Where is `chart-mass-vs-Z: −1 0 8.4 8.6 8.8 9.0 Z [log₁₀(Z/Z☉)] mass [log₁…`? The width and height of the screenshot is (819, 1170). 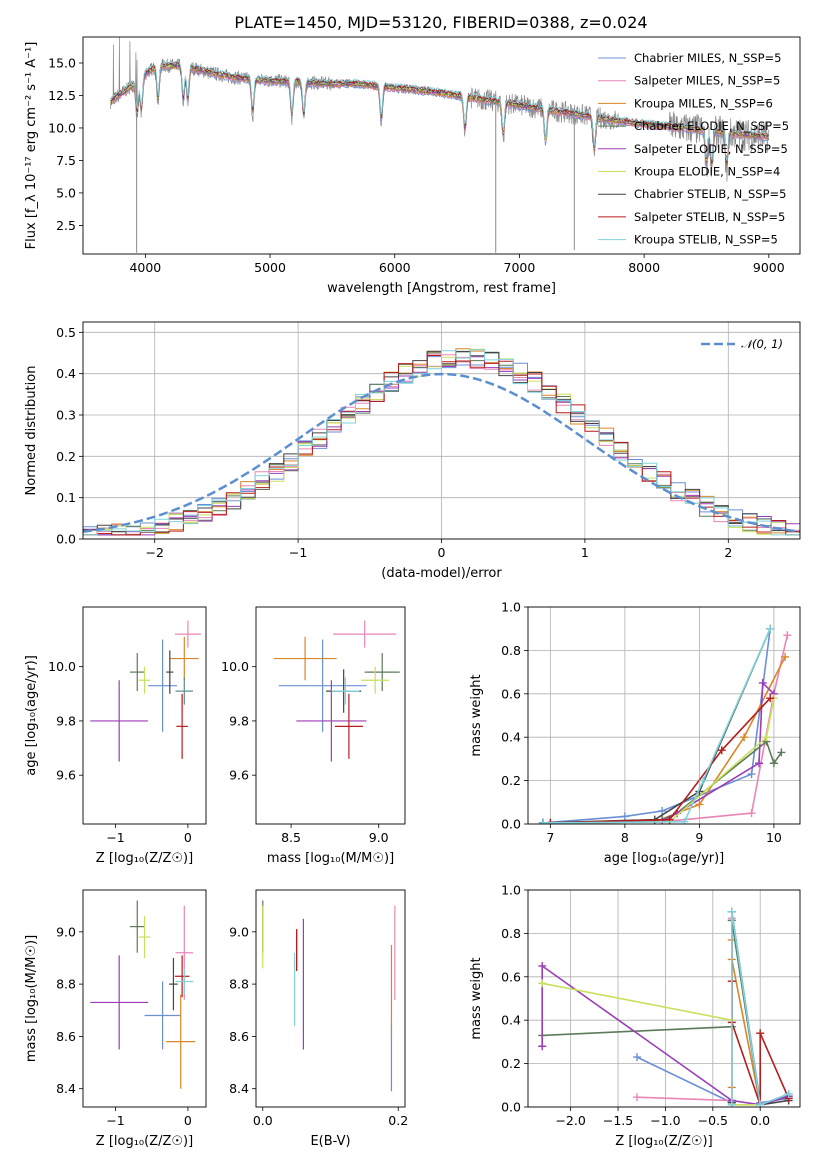
chart-mass-vs-Z: −1 0 8.4 8.6 8.8 9.0 Z [log₁₀(Z/Z☉)] mass [log₁… is located at coordinates (115, 1019).